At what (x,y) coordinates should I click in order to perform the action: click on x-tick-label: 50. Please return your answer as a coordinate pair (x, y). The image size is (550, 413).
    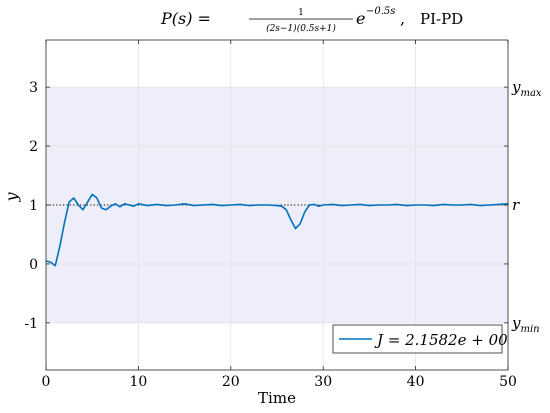
    Looking at the image, I should click on (508, 382).